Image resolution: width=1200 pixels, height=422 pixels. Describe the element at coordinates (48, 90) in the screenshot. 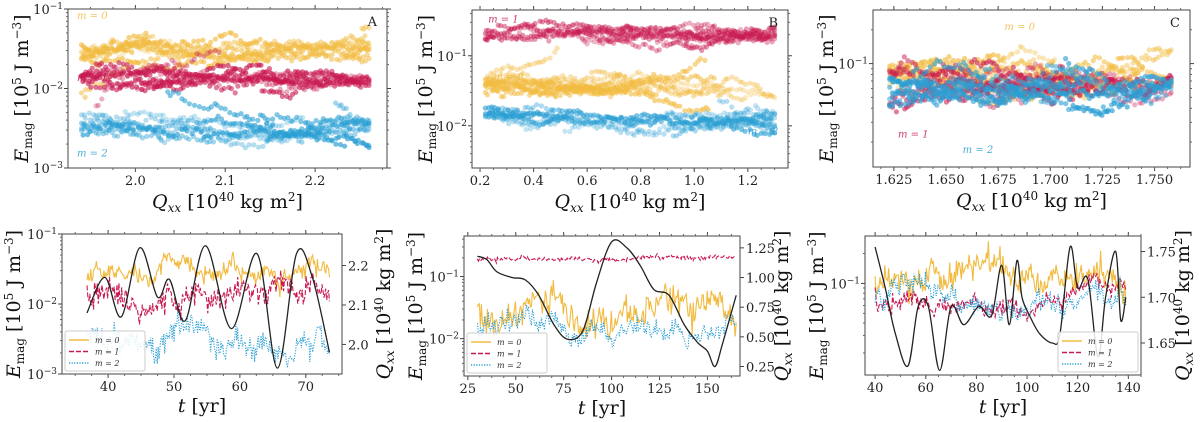

I see `y-tick-label: 10−2` at that location.